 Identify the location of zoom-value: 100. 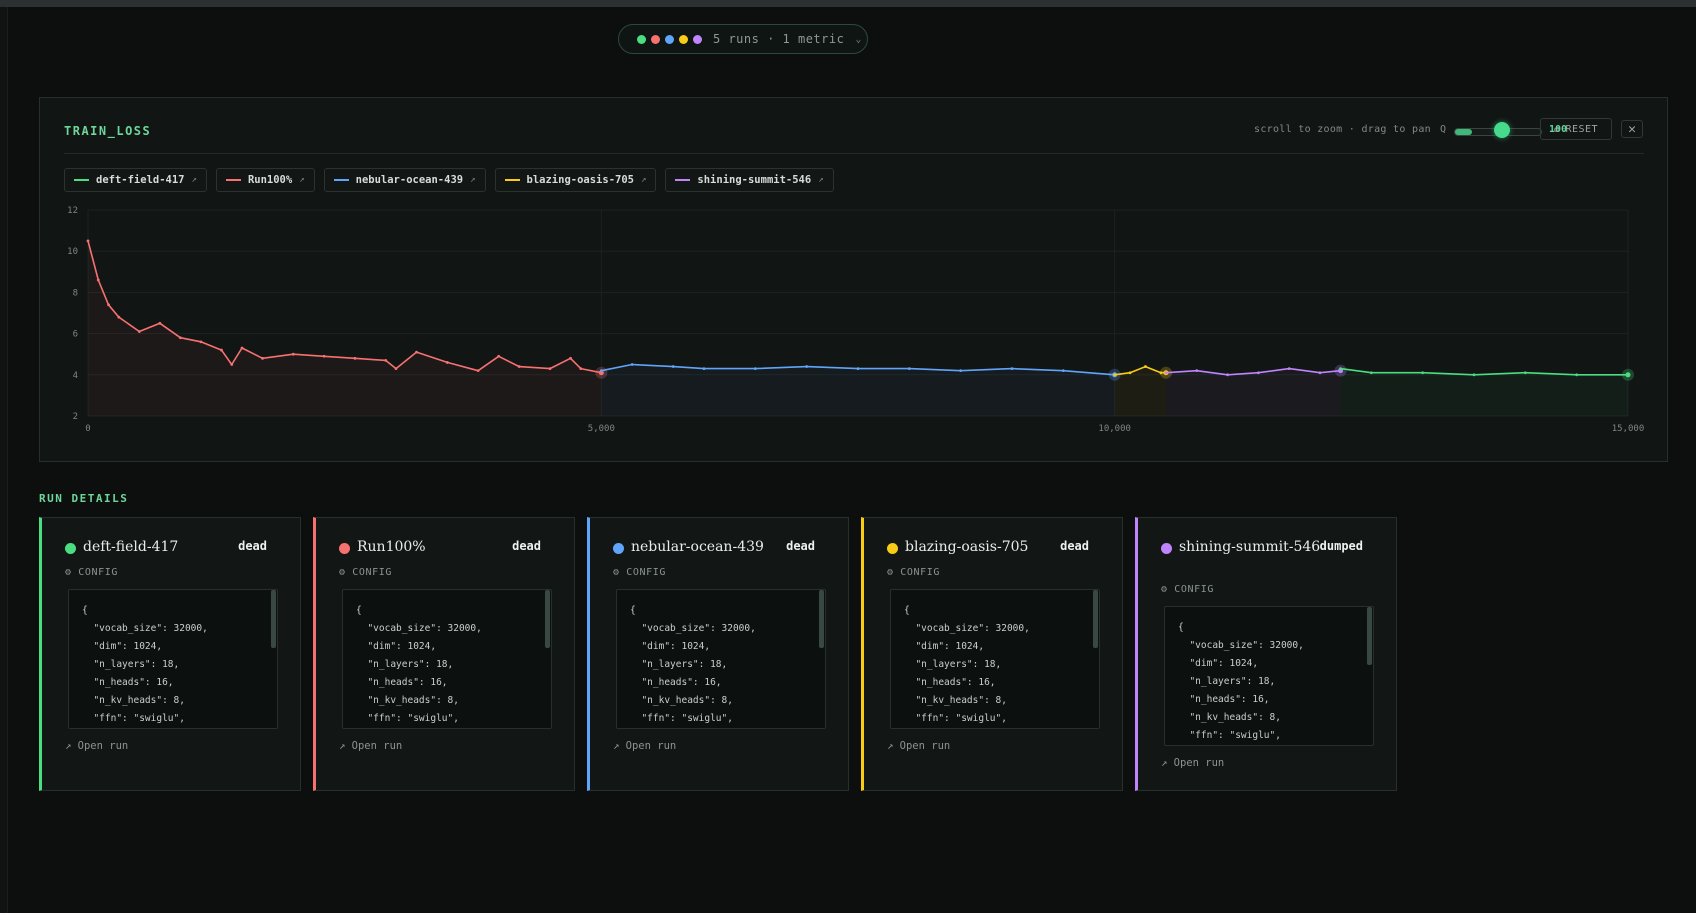
(1558, 129).